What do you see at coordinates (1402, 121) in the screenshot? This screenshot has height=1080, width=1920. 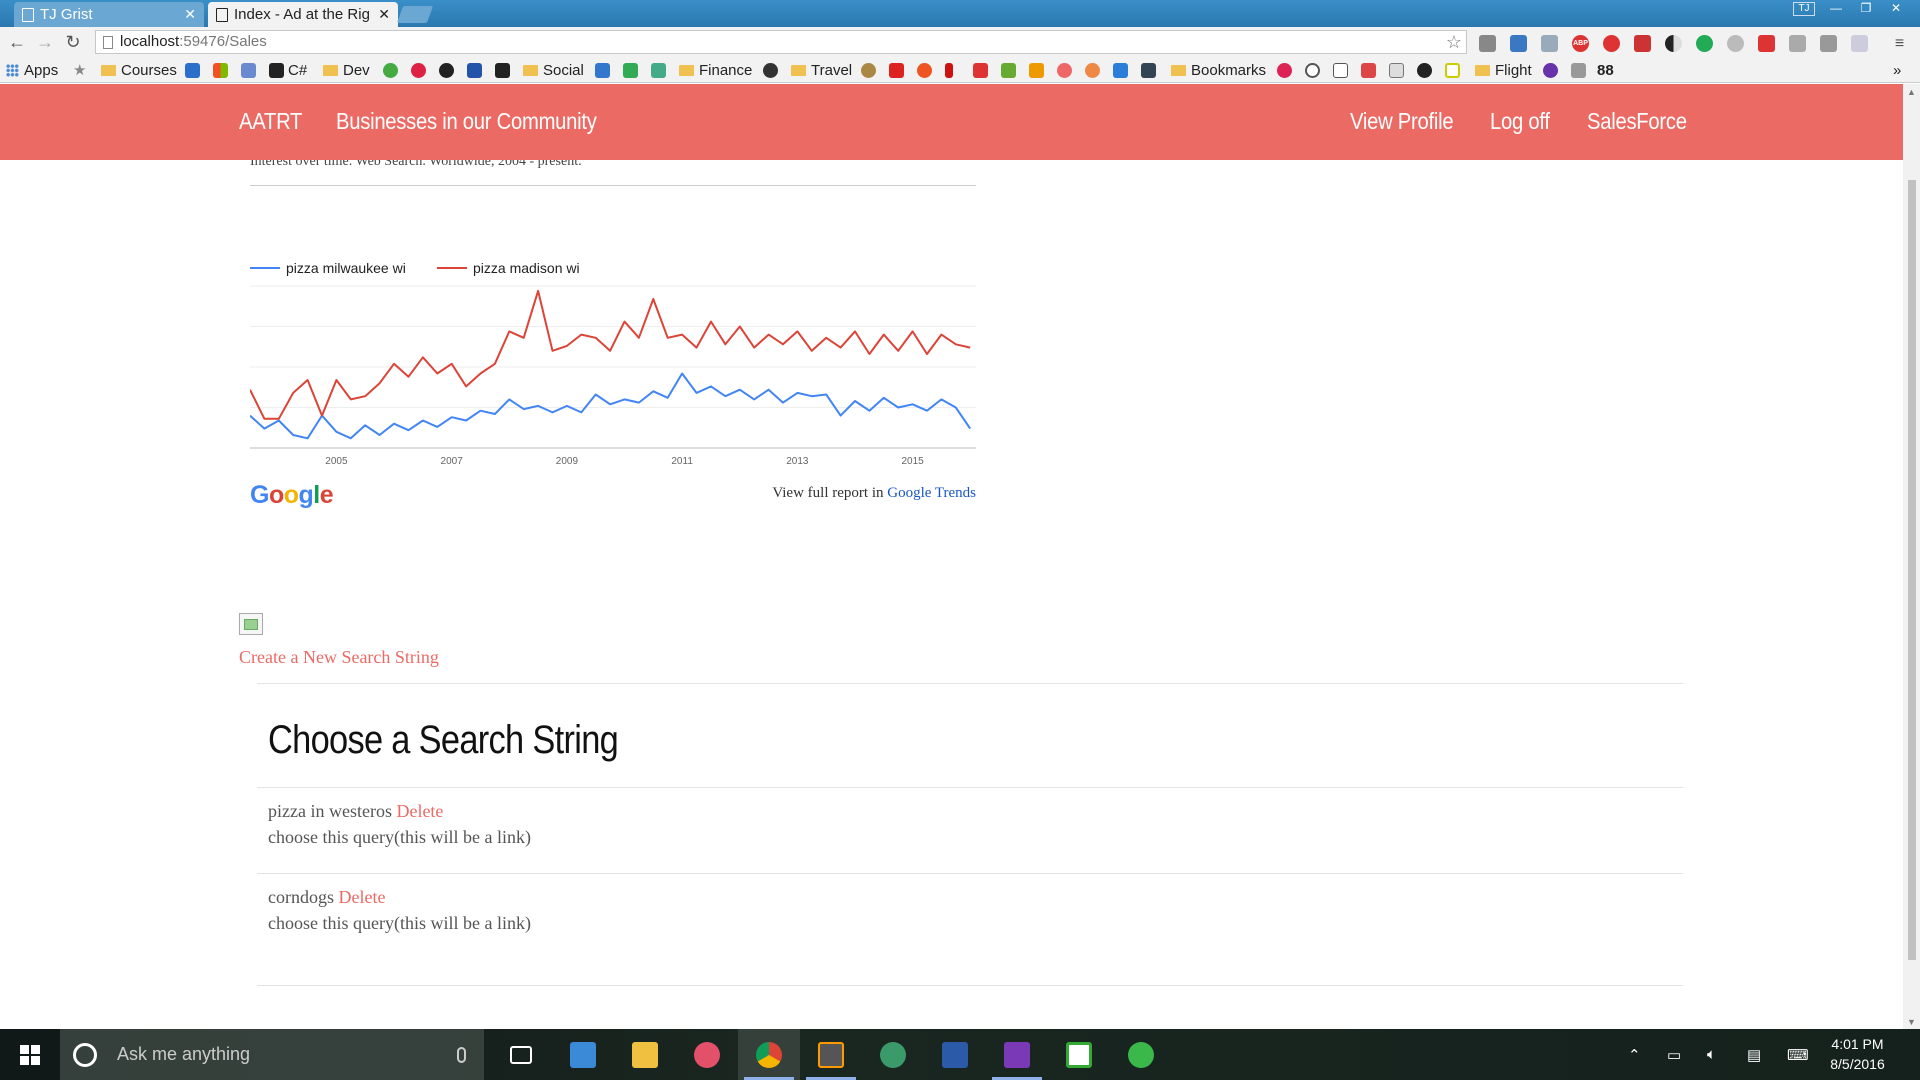 I see `nav-view-profile-link: View Profile` at bounding box center [1402, 121].